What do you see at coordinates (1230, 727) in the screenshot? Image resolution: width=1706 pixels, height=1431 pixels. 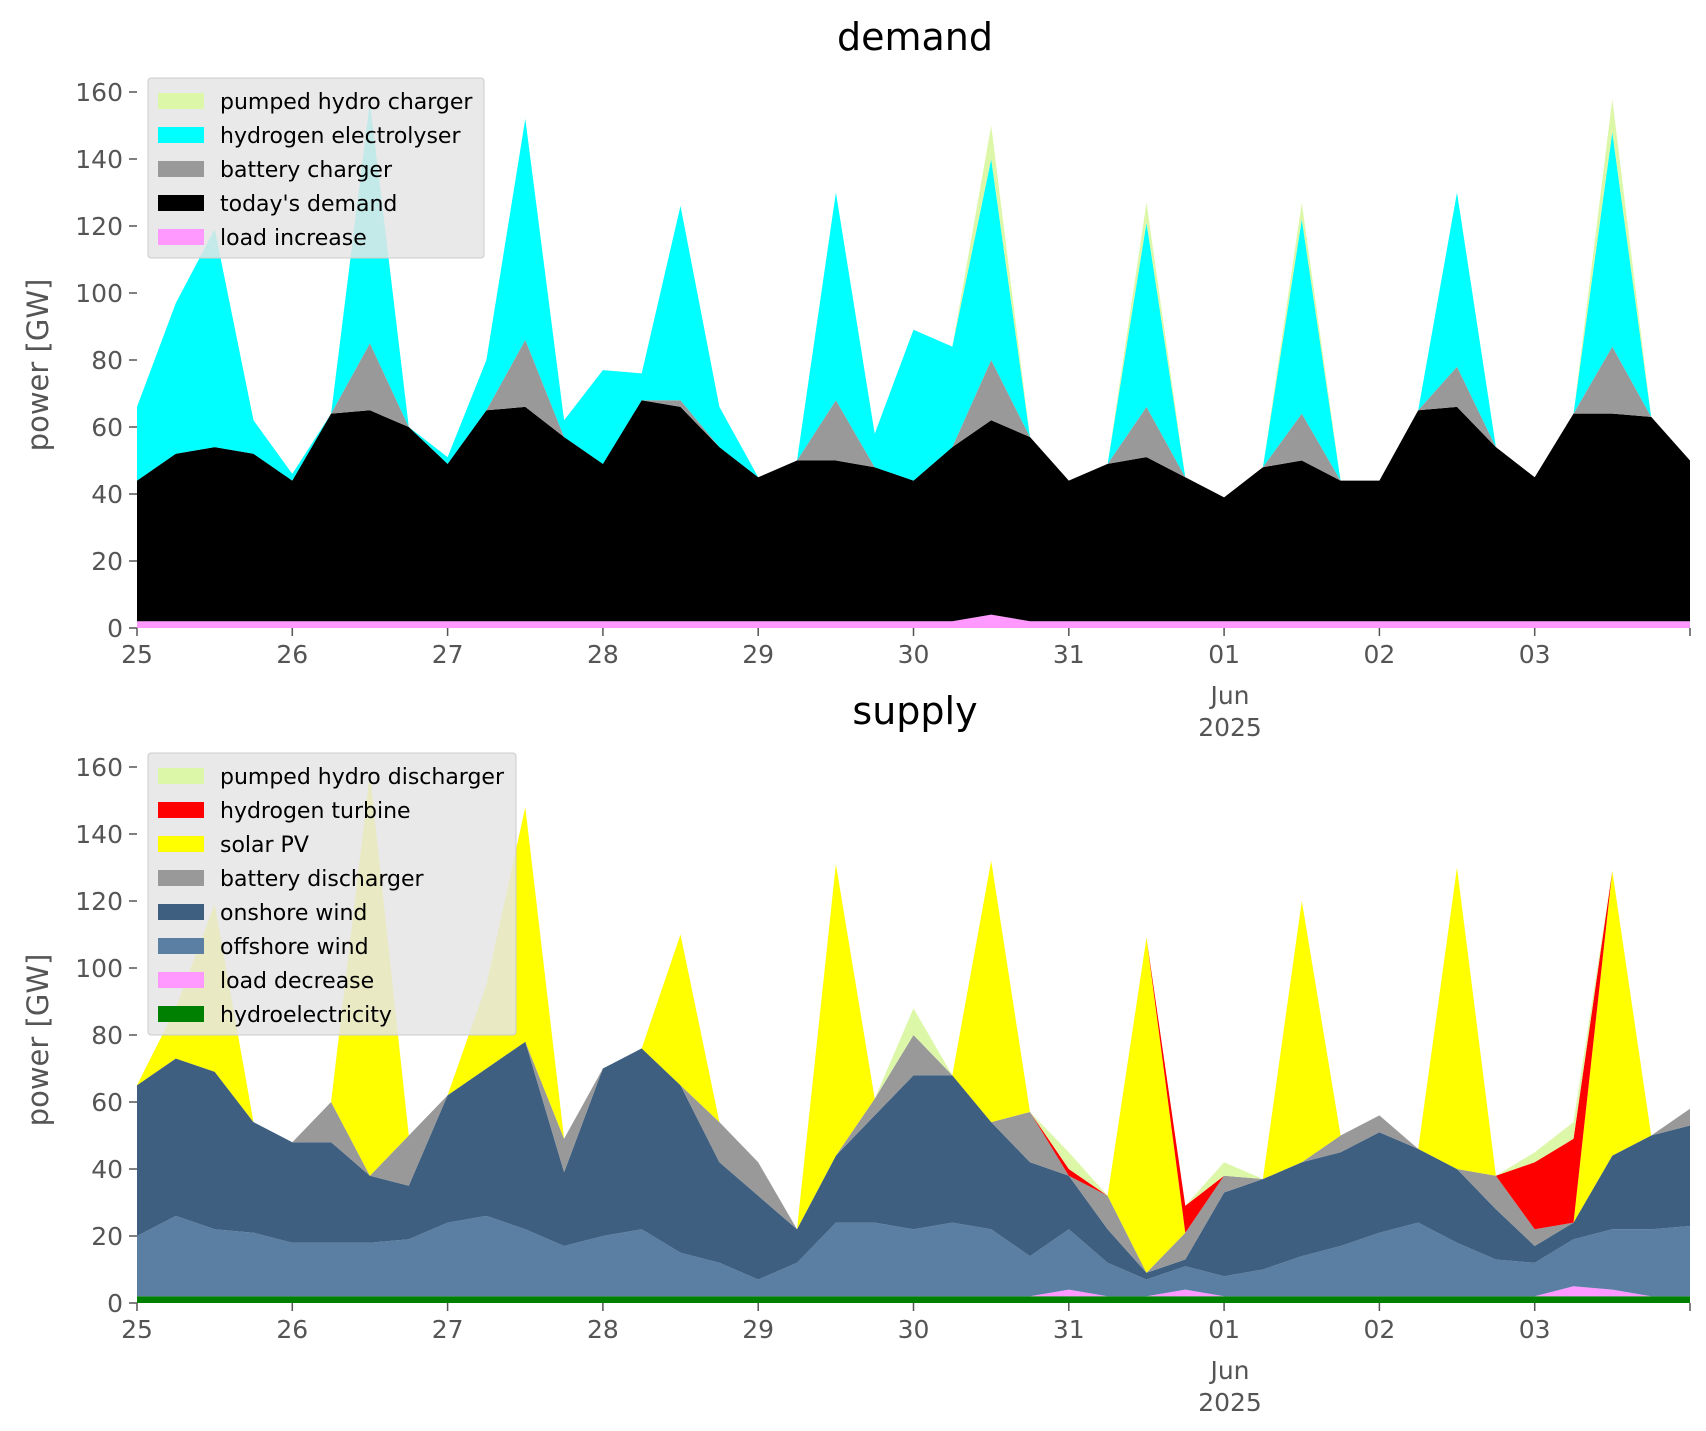 I see `demand-year-label: 2025` at bounding box center [1230, 727].